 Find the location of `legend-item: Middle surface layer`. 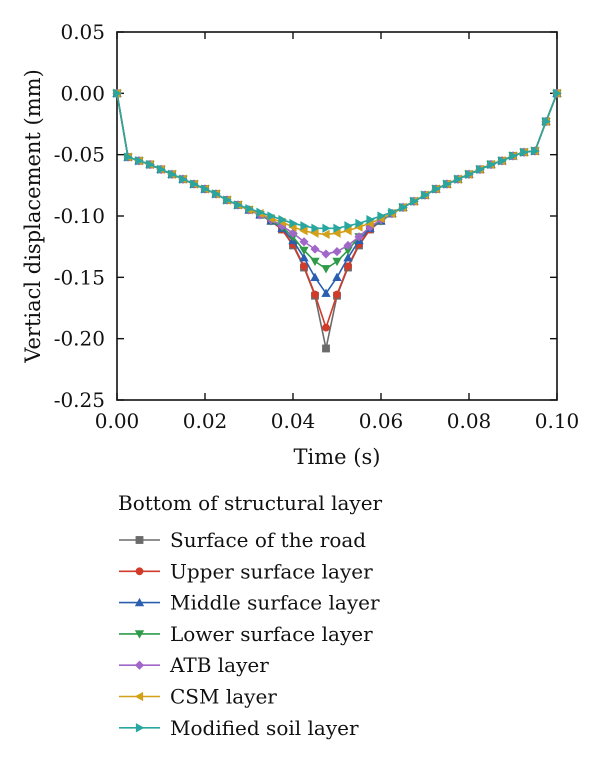

legend-item: Middle surface layer is located at coordinates (249, 603).